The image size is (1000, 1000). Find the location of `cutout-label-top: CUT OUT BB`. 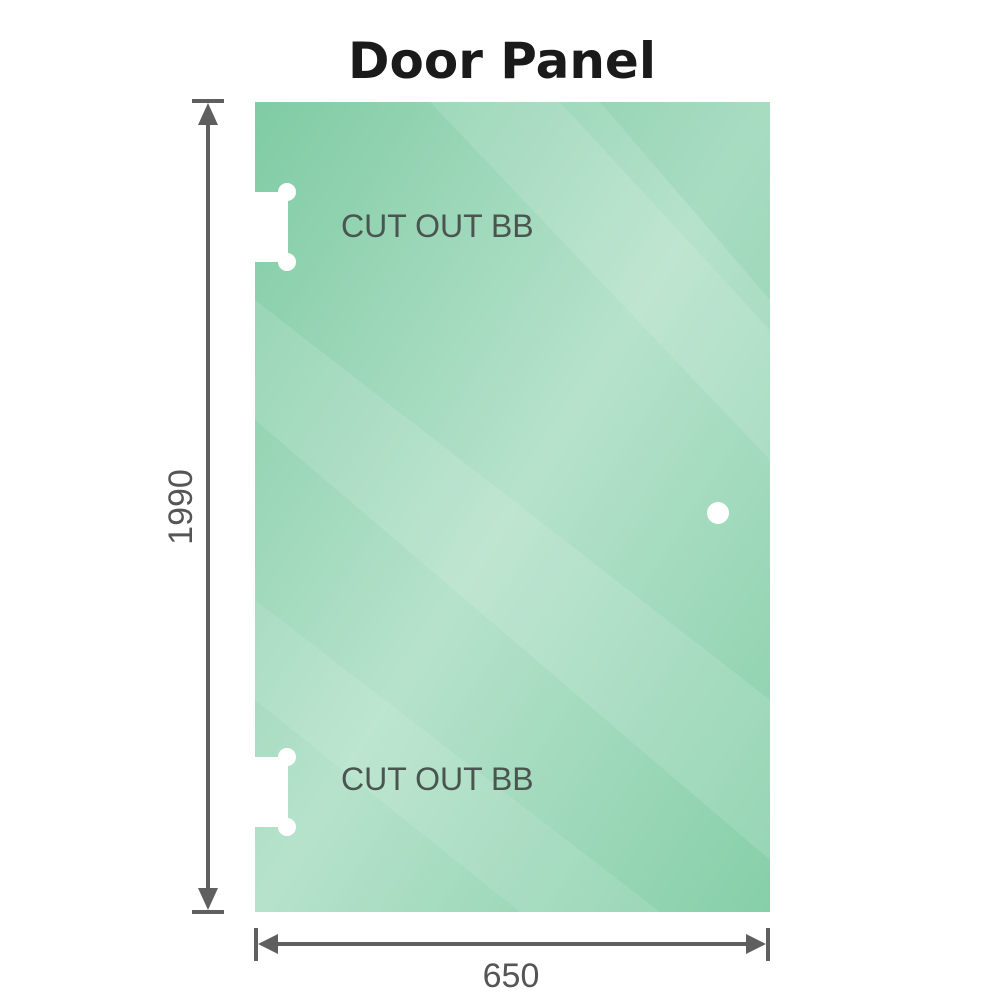

cutout-label-top: CUT OUT BB is located at coordinates (437, 226).